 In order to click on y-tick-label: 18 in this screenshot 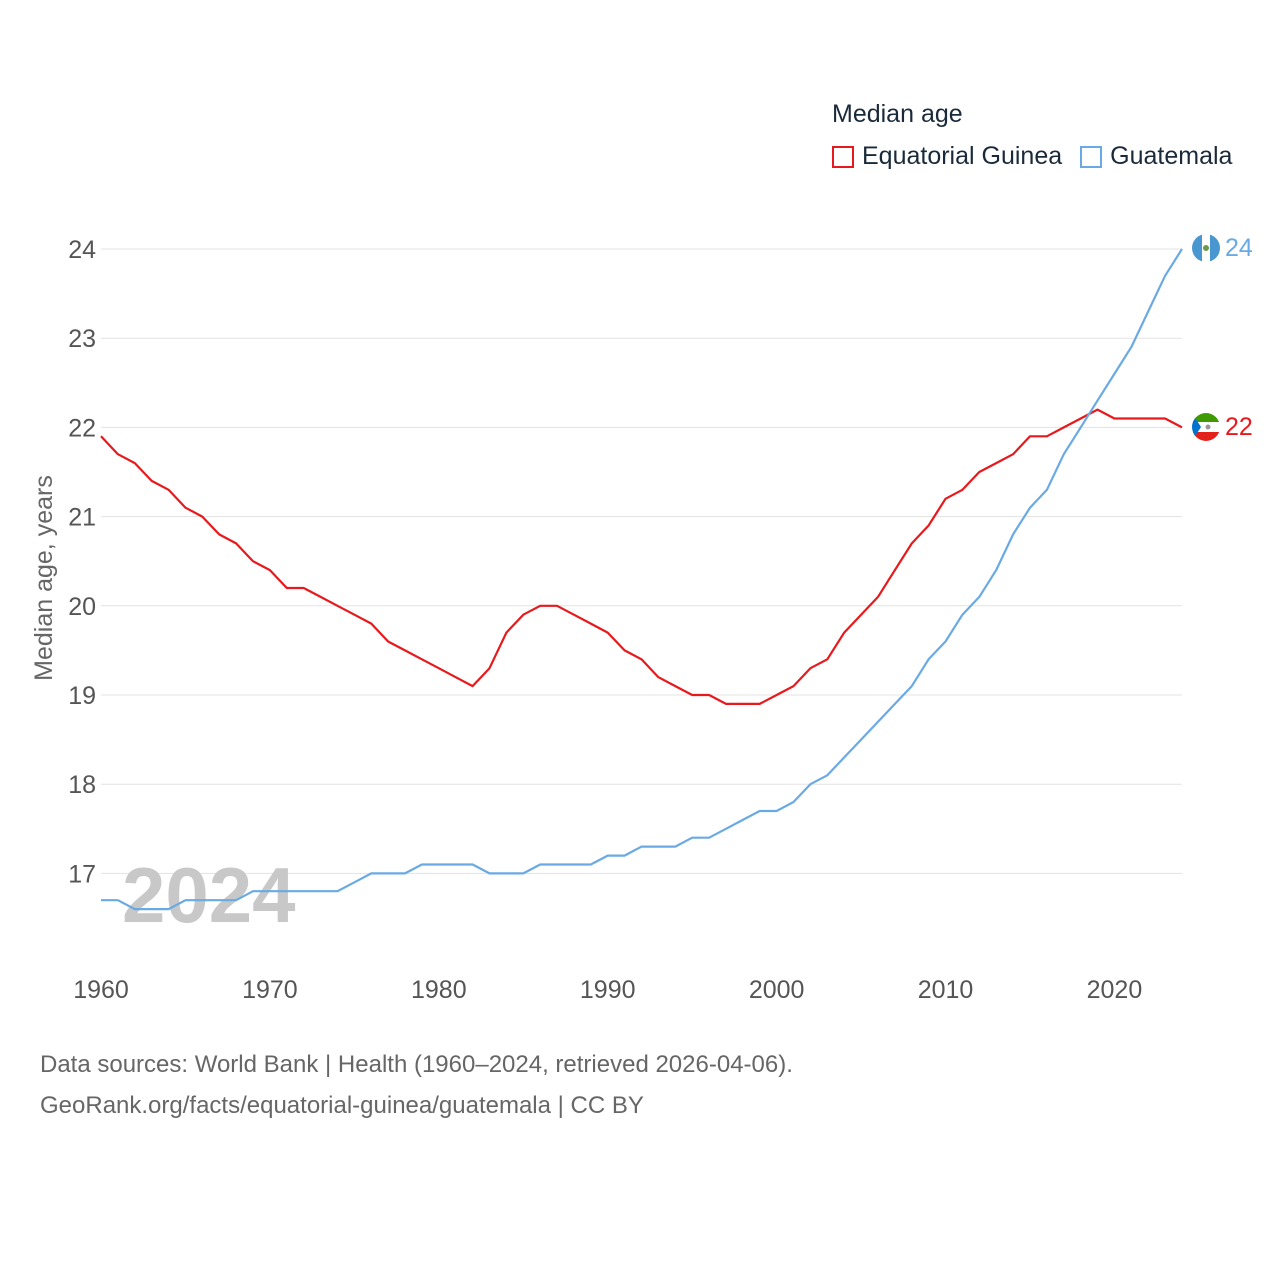, I will do `click(82, 785)`.